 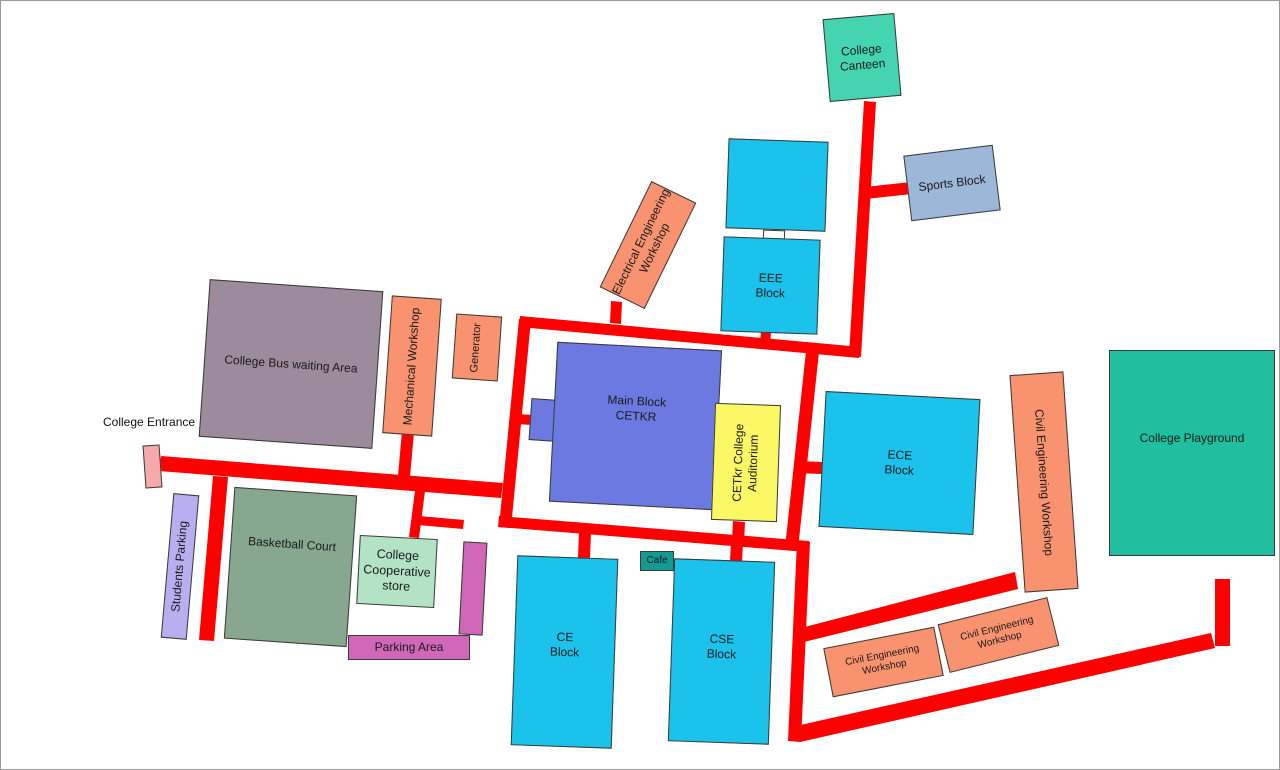 What do you see at coordinates (149, 422) in the screenshot?
I see `college-entrance-label: College Entrance` at bounding box center [149, 422].